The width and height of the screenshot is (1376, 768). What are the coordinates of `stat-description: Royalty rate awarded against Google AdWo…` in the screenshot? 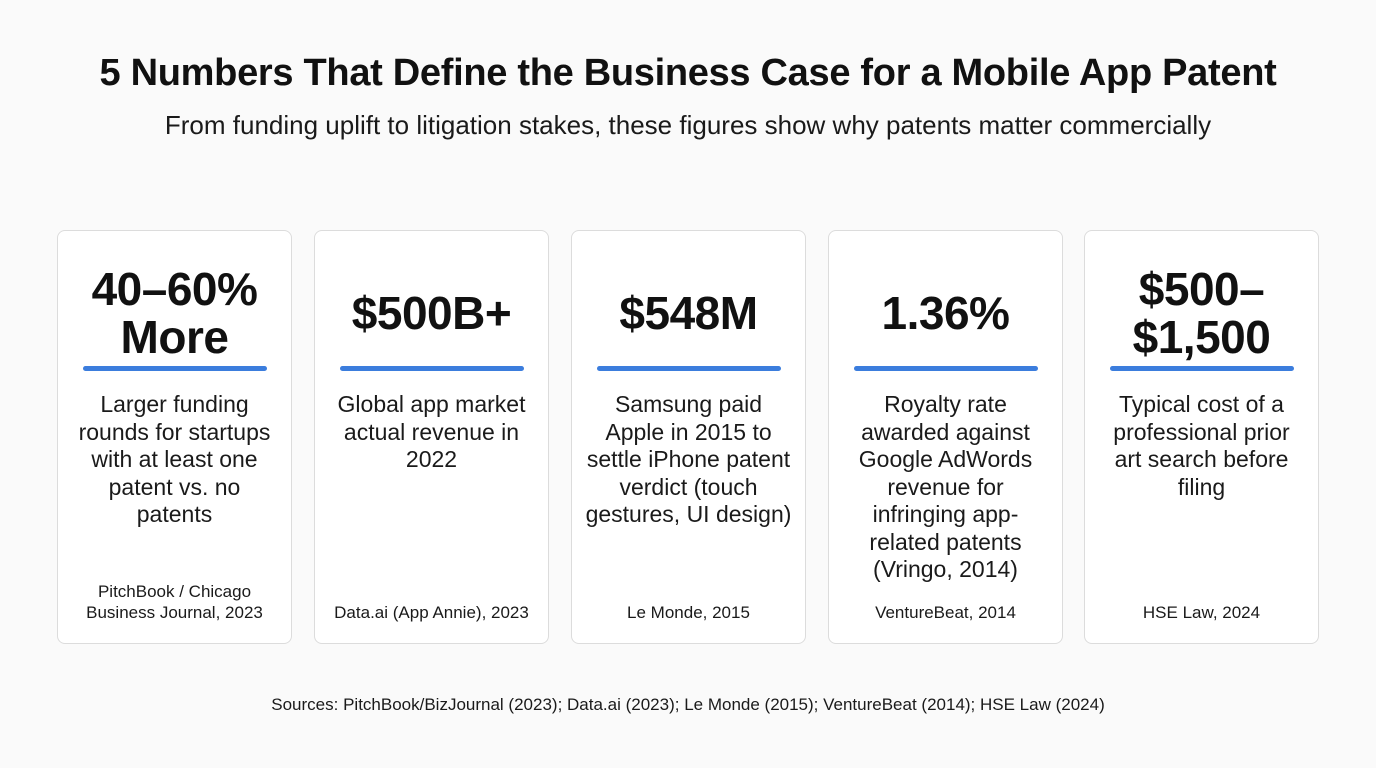 It's located at (945, 486).